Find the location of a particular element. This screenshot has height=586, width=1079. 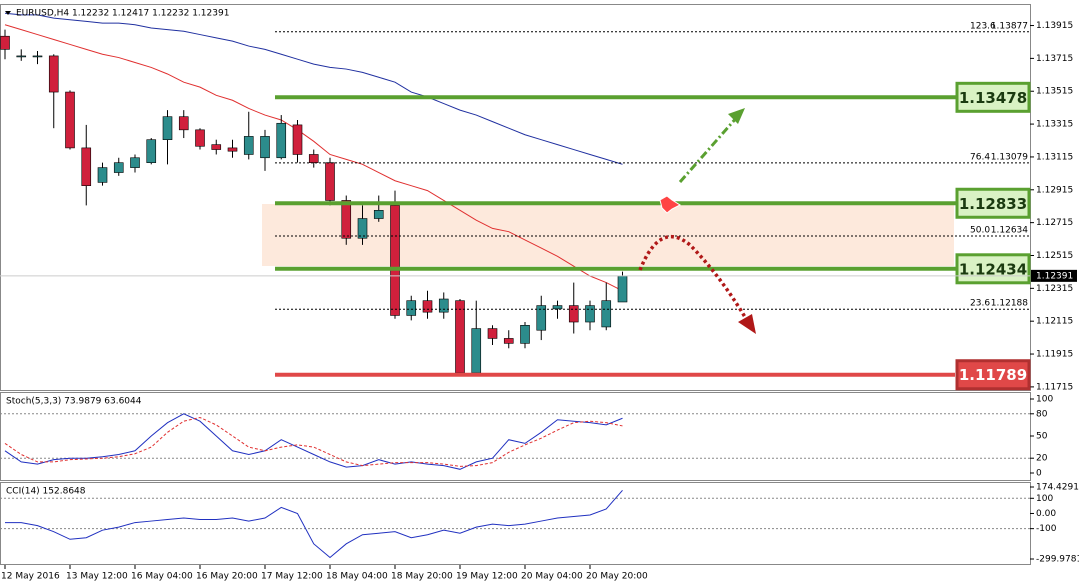

y-tick-label: 1.13715 is located at coordinates (1054, 59).